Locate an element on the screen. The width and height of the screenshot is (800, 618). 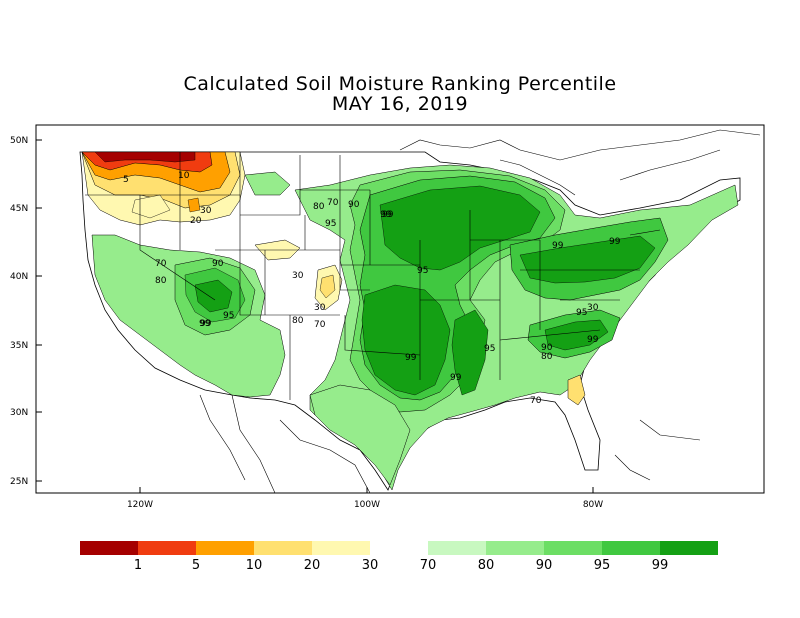
dry-idaho-pocket is located at coordinates (151, 206).